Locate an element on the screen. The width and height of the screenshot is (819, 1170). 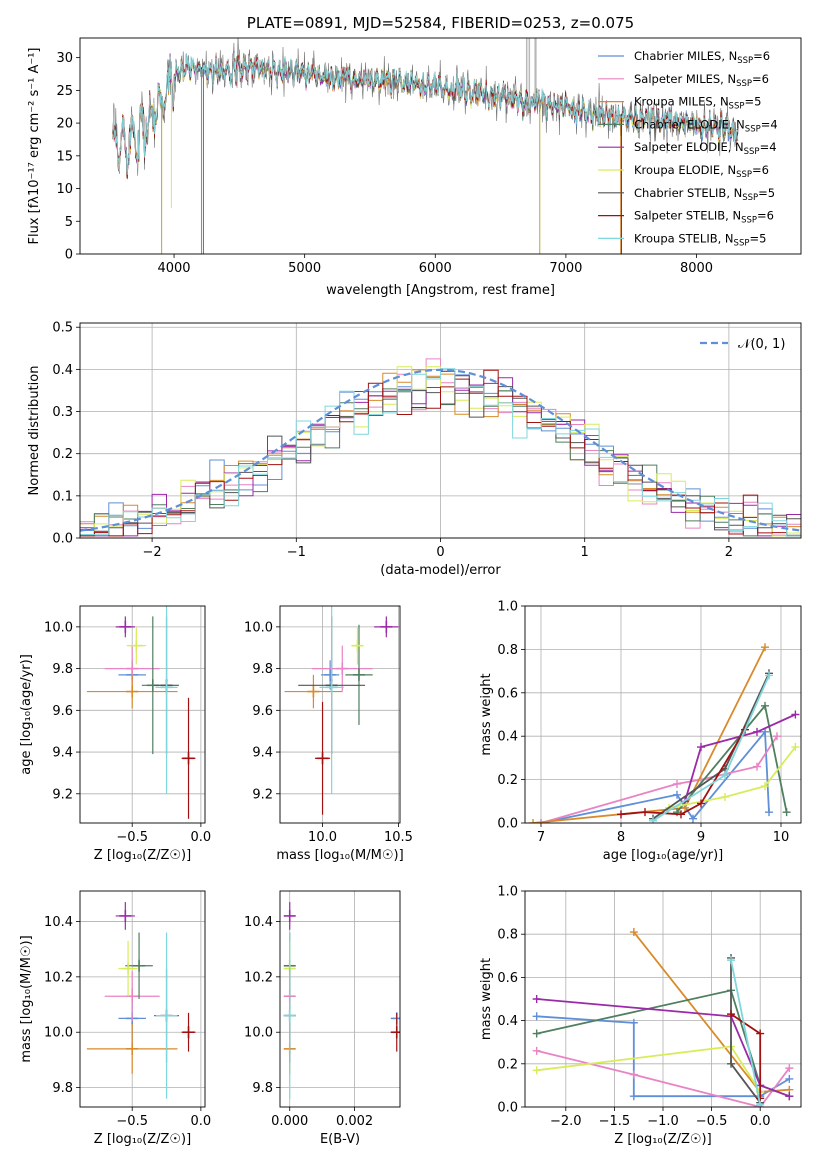
legend-label-main: Chabrier STELIB, N is located at coordinates (688, 193).